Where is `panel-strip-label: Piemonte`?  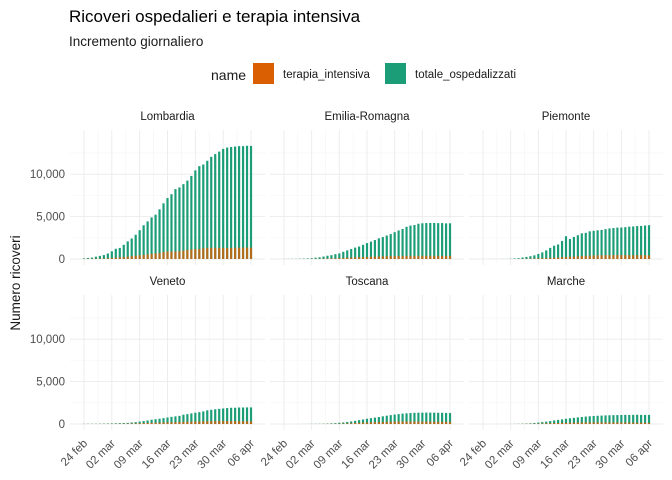 panel-strip-label: Piemonte is located at coordinates (566, 117).